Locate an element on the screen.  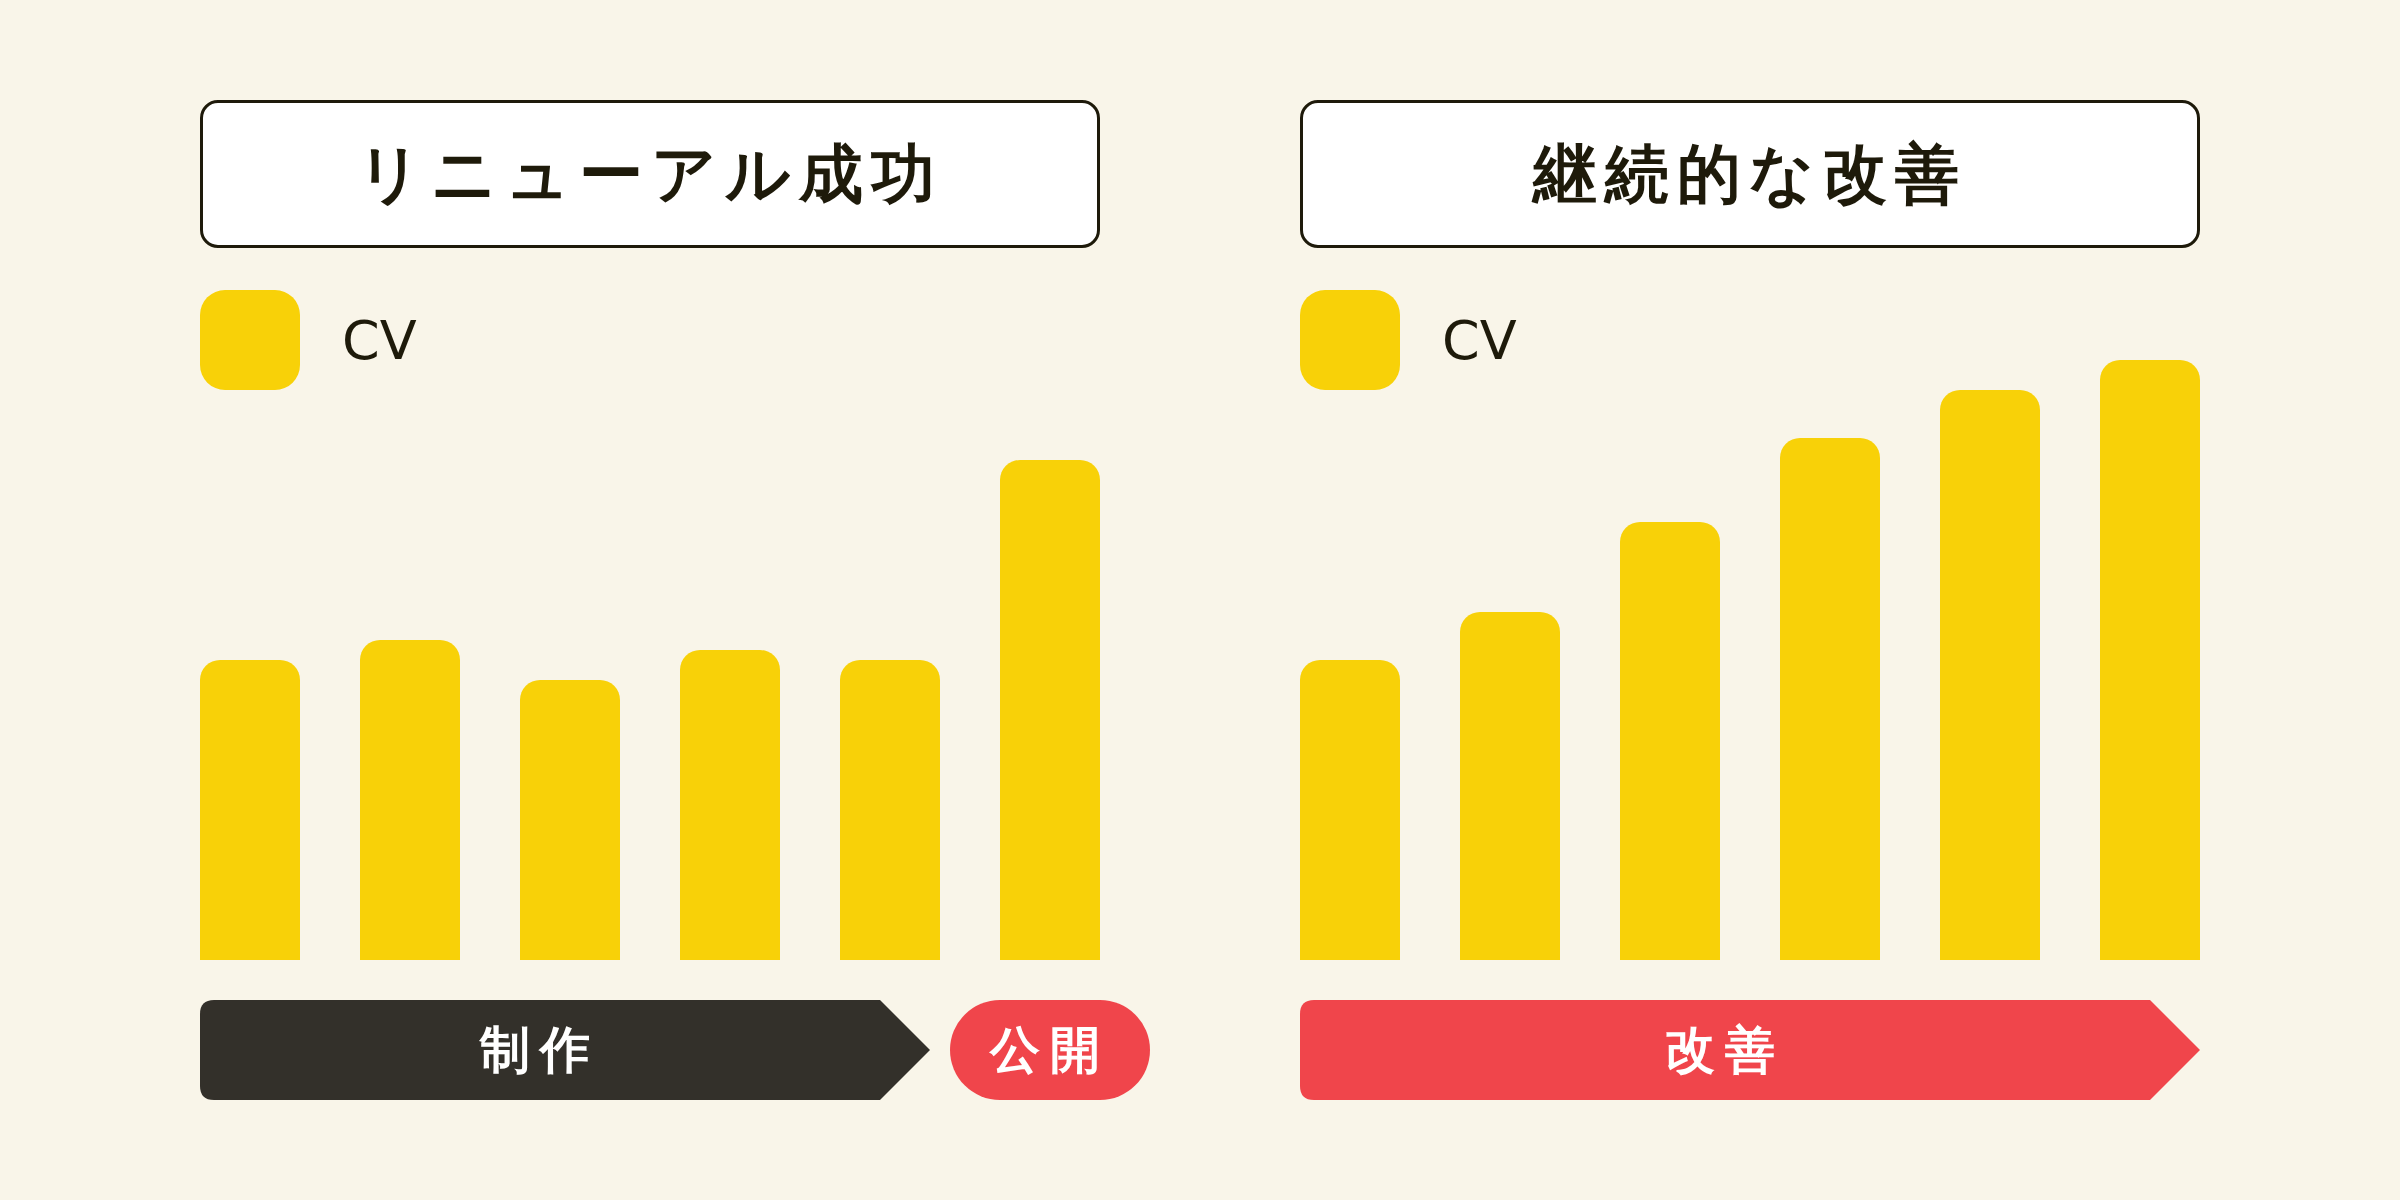
text: 制作 is located at coordinates (540, 1049).